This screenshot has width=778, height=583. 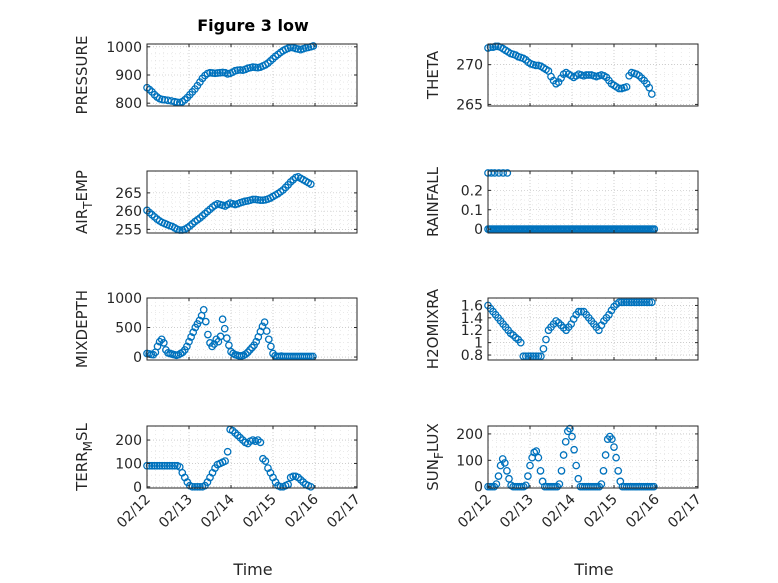 I want to click on panel-rainfall: 0 0.1 0.2 RAINFALL, so click(x=561, y=202).